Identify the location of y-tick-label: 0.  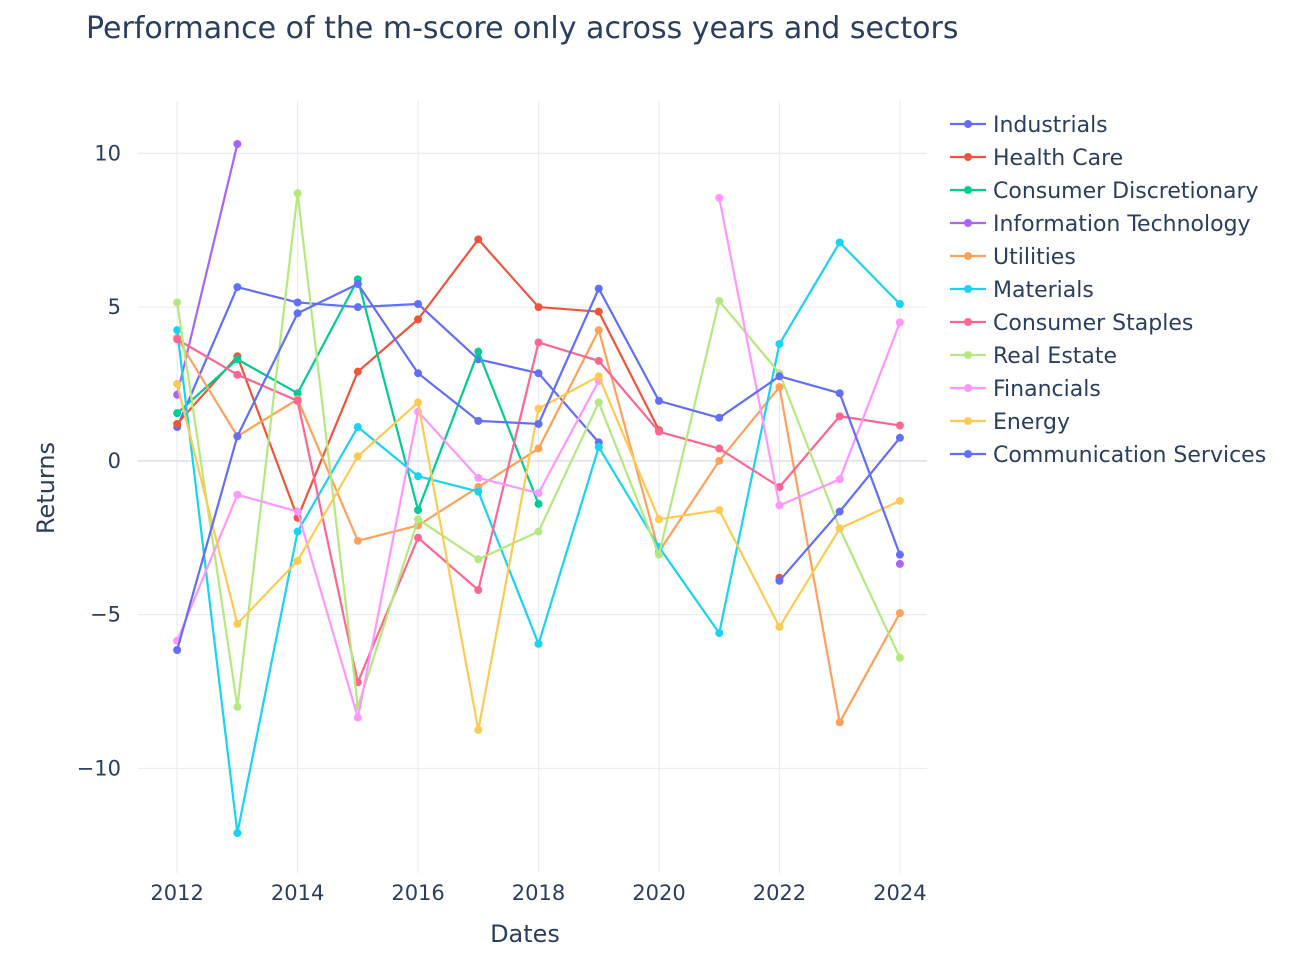
(114, 461).